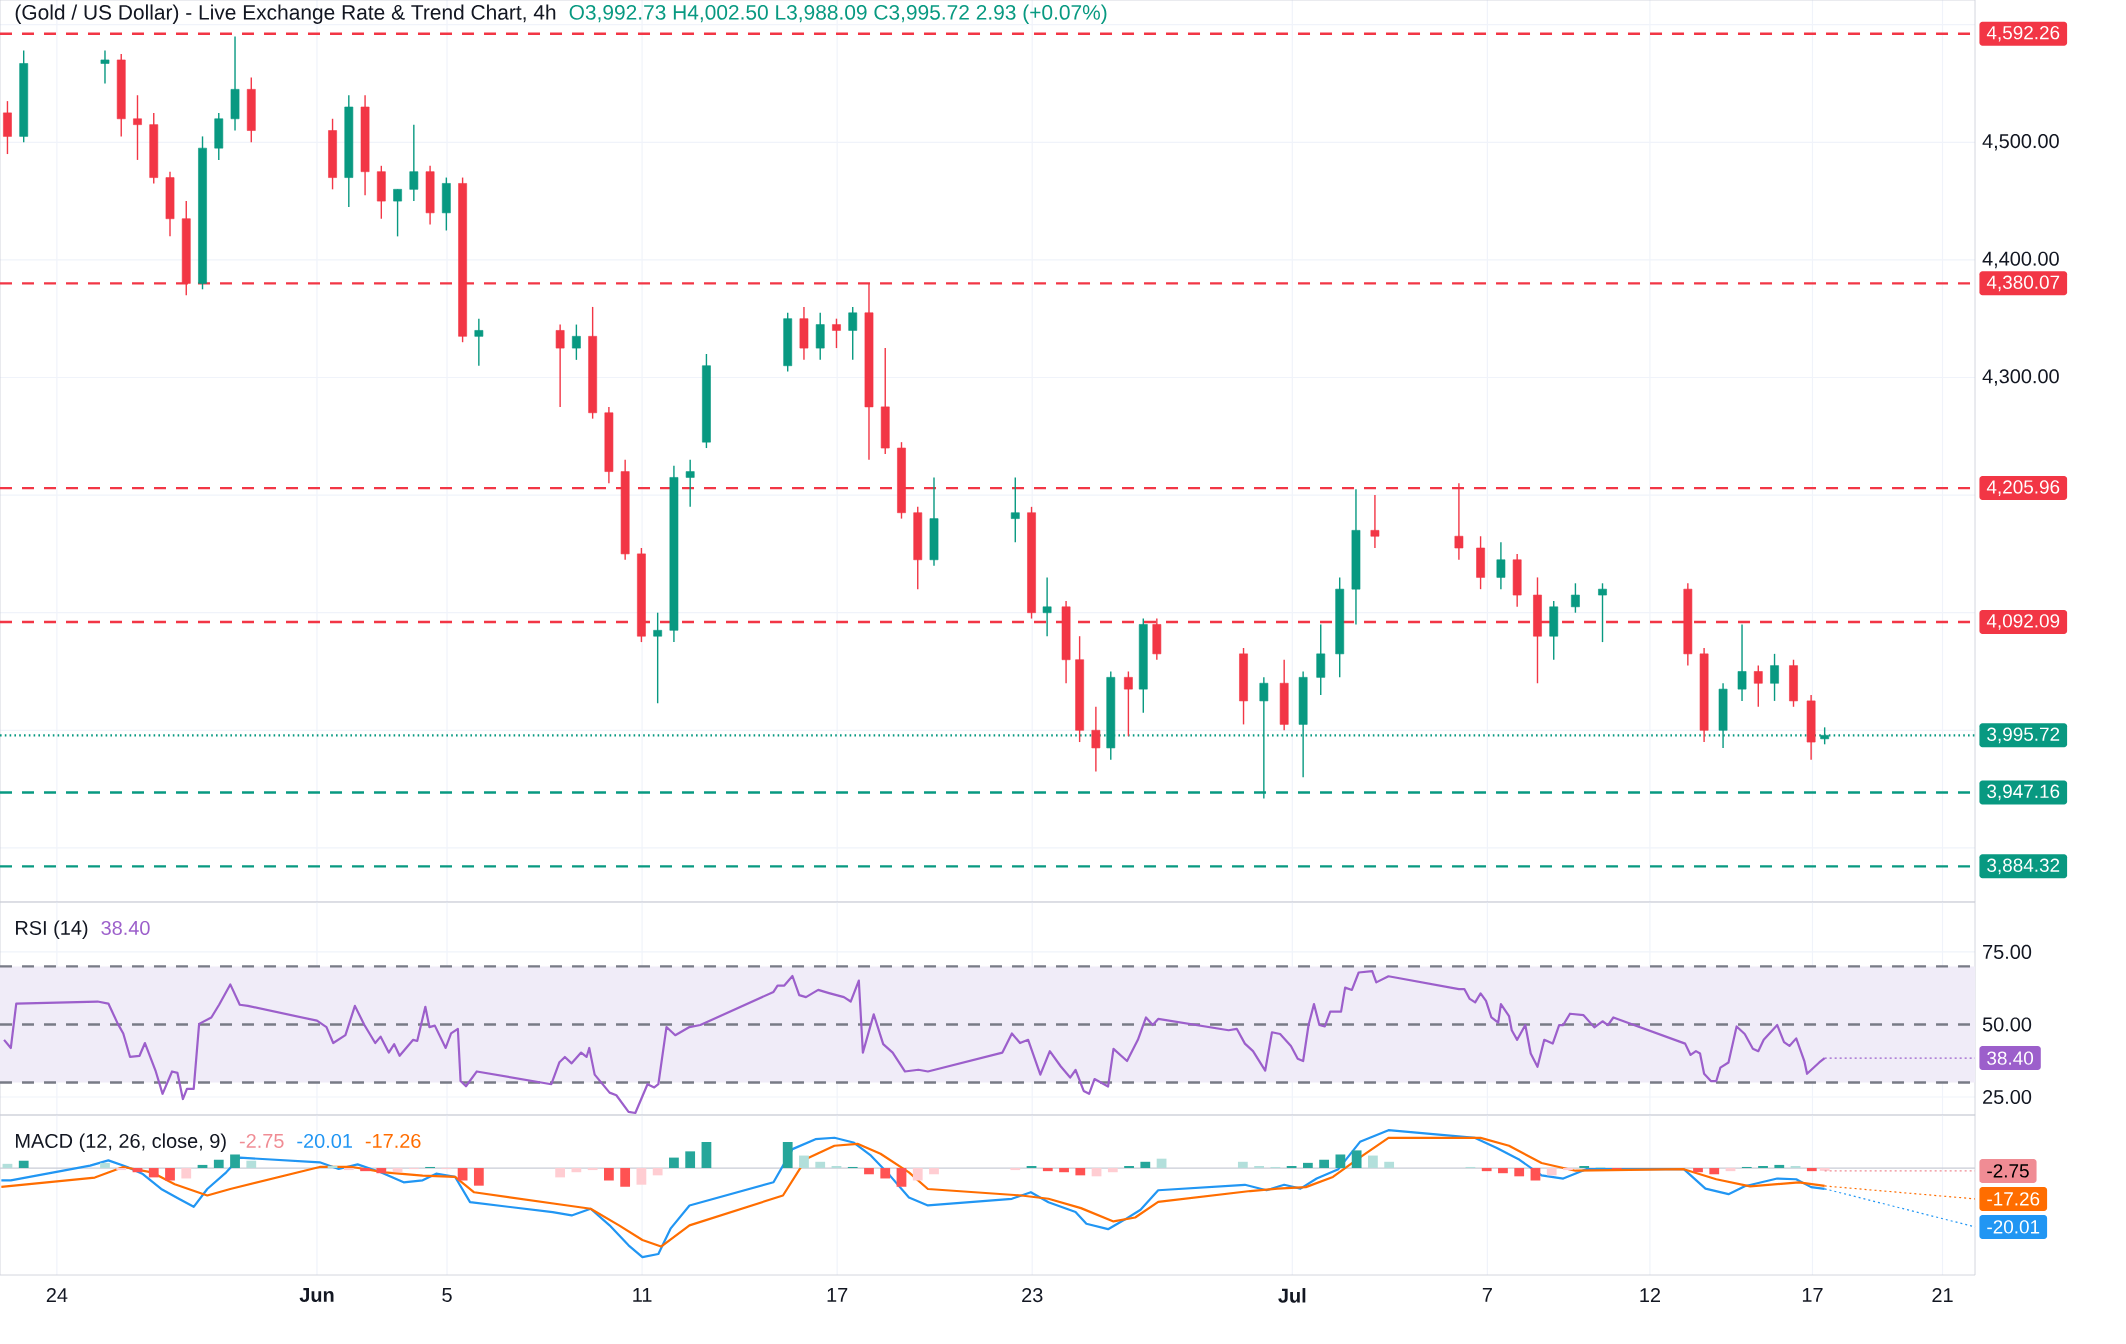 This screenshot has width=2126, height=1344. What do you see at coordinates (1292, 1295) in the screenshot?
I see `x-tick-label: Jul` at bounding box center [1292, 1295].